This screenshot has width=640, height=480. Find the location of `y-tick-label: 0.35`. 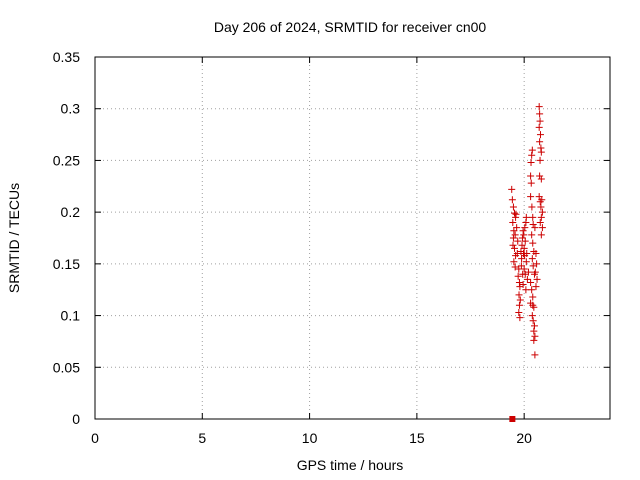

y-tick-label: 0.35 is located at coordinates (66, 57).